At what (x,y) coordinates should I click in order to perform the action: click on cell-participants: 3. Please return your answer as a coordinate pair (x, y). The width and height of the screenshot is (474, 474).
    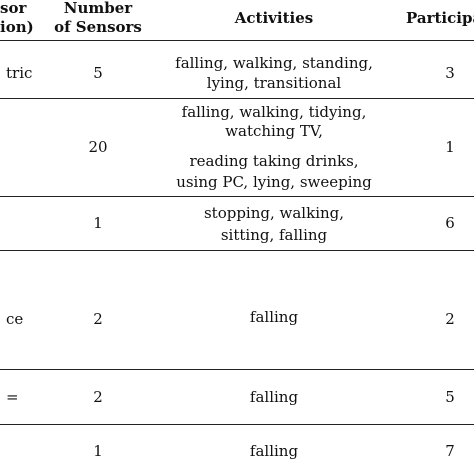
    Looking at the image, I should click on (450, 73).